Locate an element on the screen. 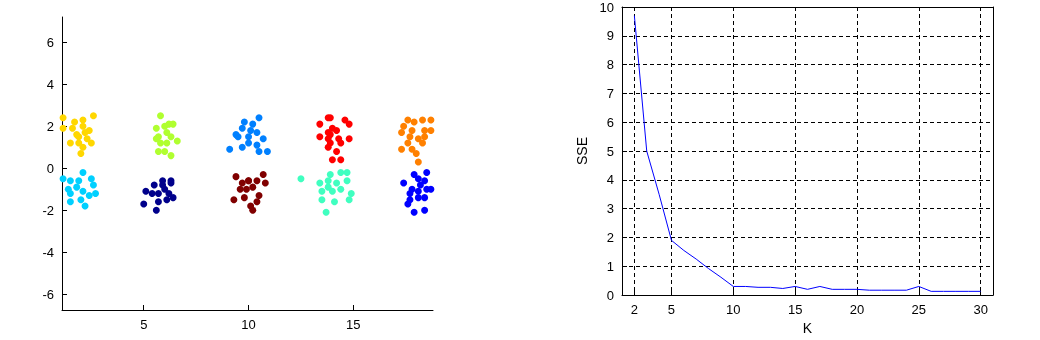 The height and width of the screenshot is (340, 1040). x-axis-title: K is located at coordinates (807, 328).